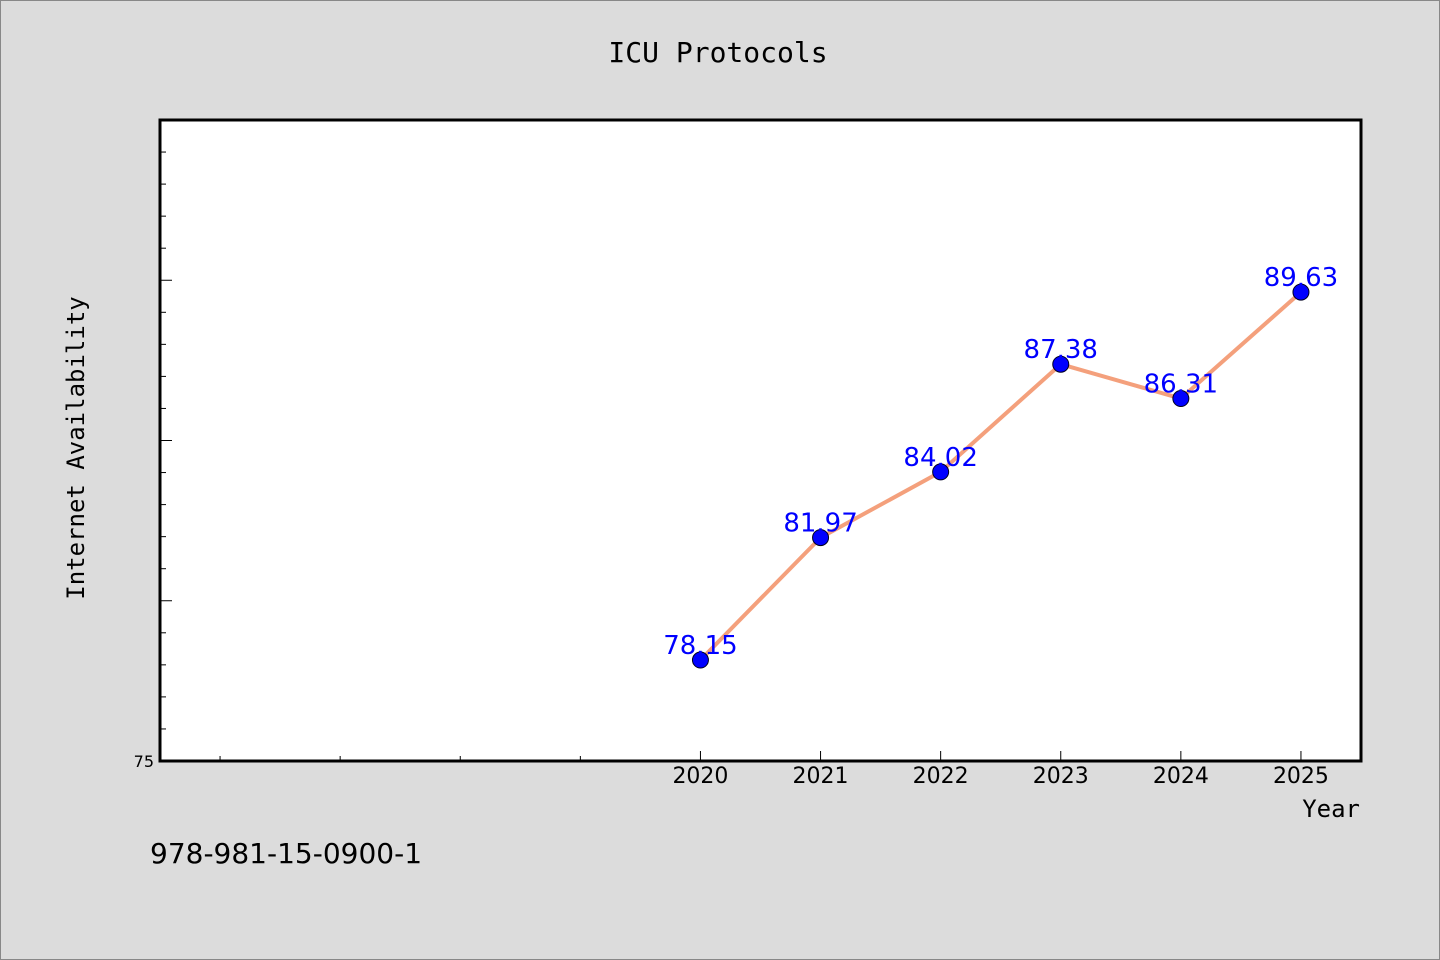 Image resolution: width=1440 pixels, height=960 pixels. Describe the element at coordinates (820, 524) in the screenshot. I see `data-label: 81.97` at that location.